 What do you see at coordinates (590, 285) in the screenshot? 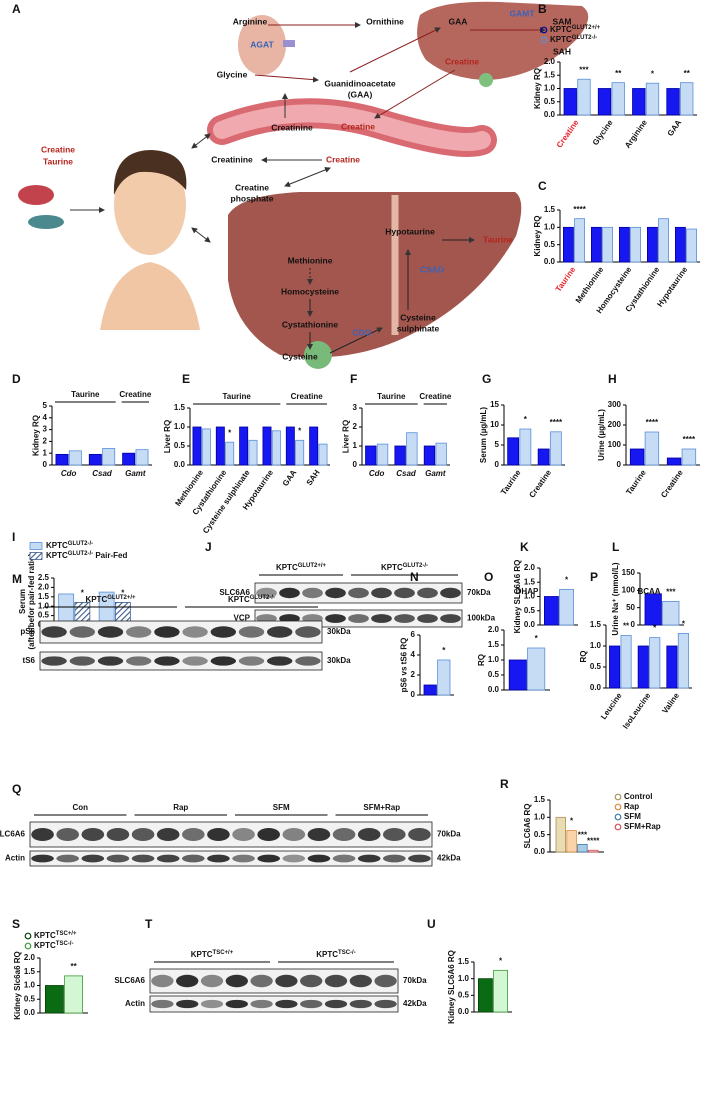
I see `x-tick-label: Methionine` at bounding box center [590, 285].